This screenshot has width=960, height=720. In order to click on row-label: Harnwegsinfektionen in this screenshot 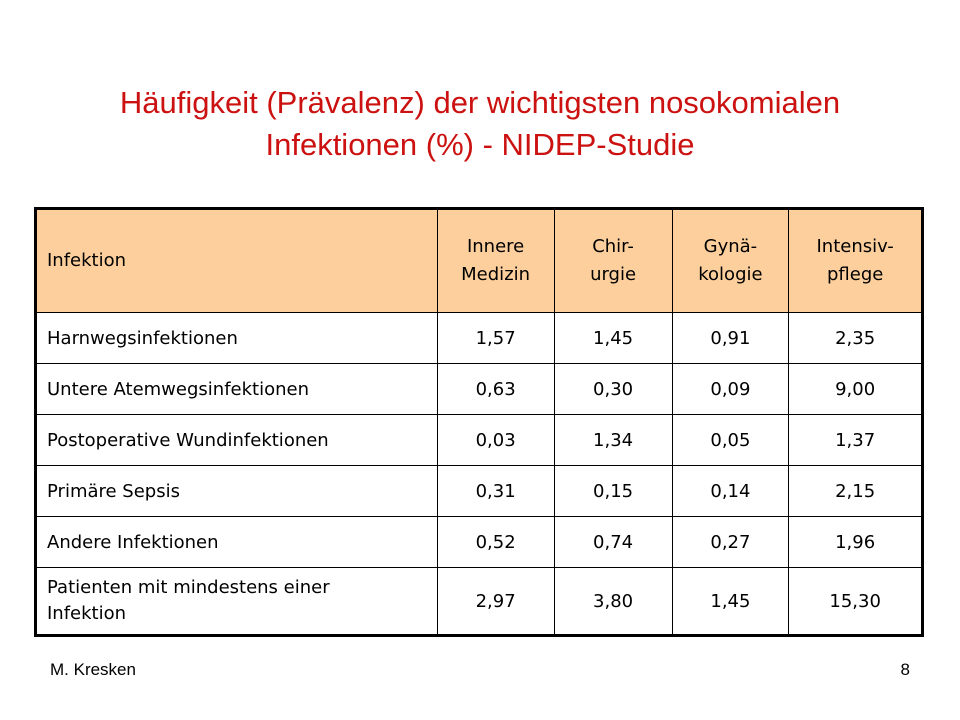, I will do `click(236, 338)`.